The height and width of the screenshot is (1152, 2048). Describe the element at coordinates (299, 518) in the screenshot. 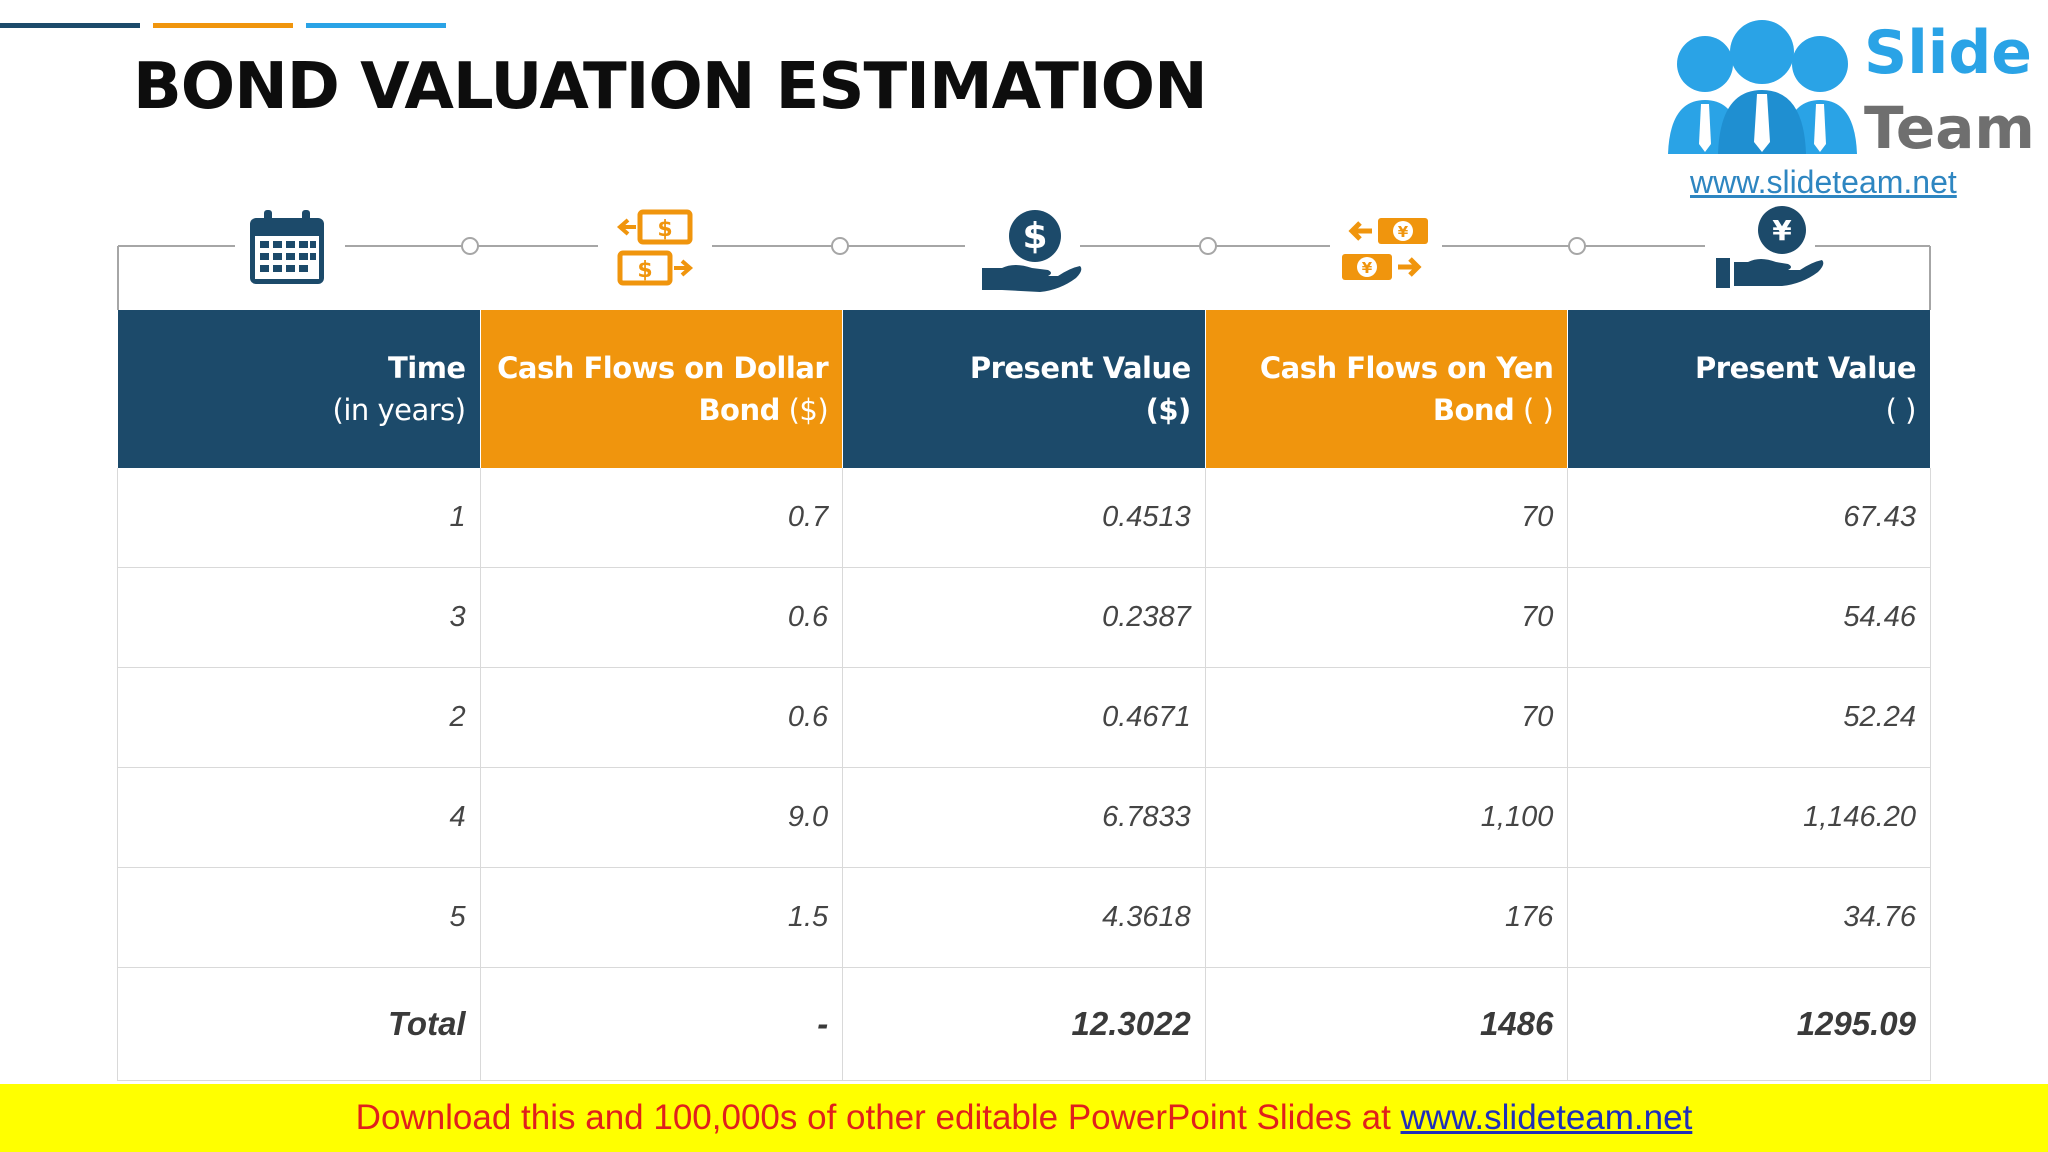

I see `cell-time: 1` at that location.